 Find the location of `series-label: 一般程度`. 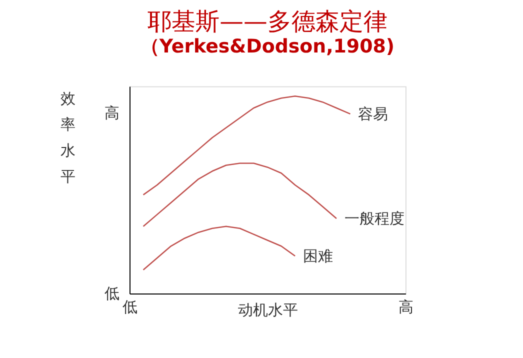

series-label: 一般程度 is located at coordinates (374, 218).